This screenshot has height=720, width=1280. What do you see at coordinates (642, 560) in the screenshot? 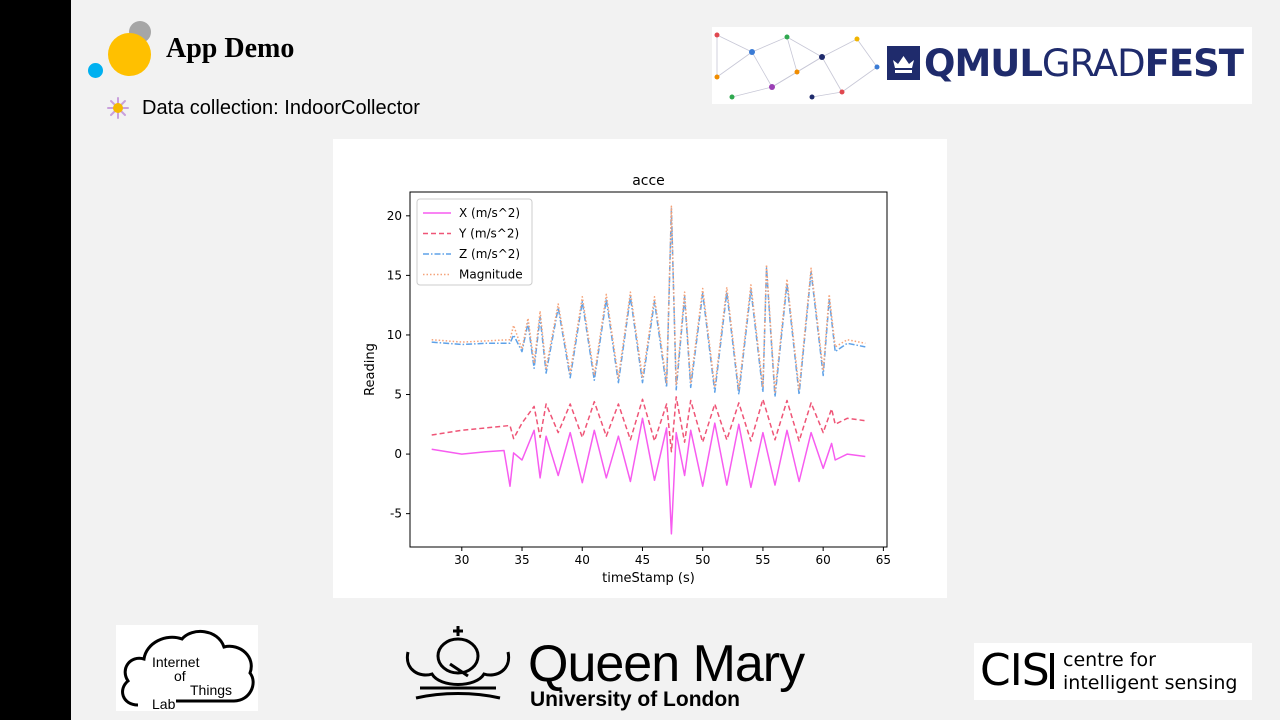
I see `x-tick-label: 45` at bounding box center [642, 560].